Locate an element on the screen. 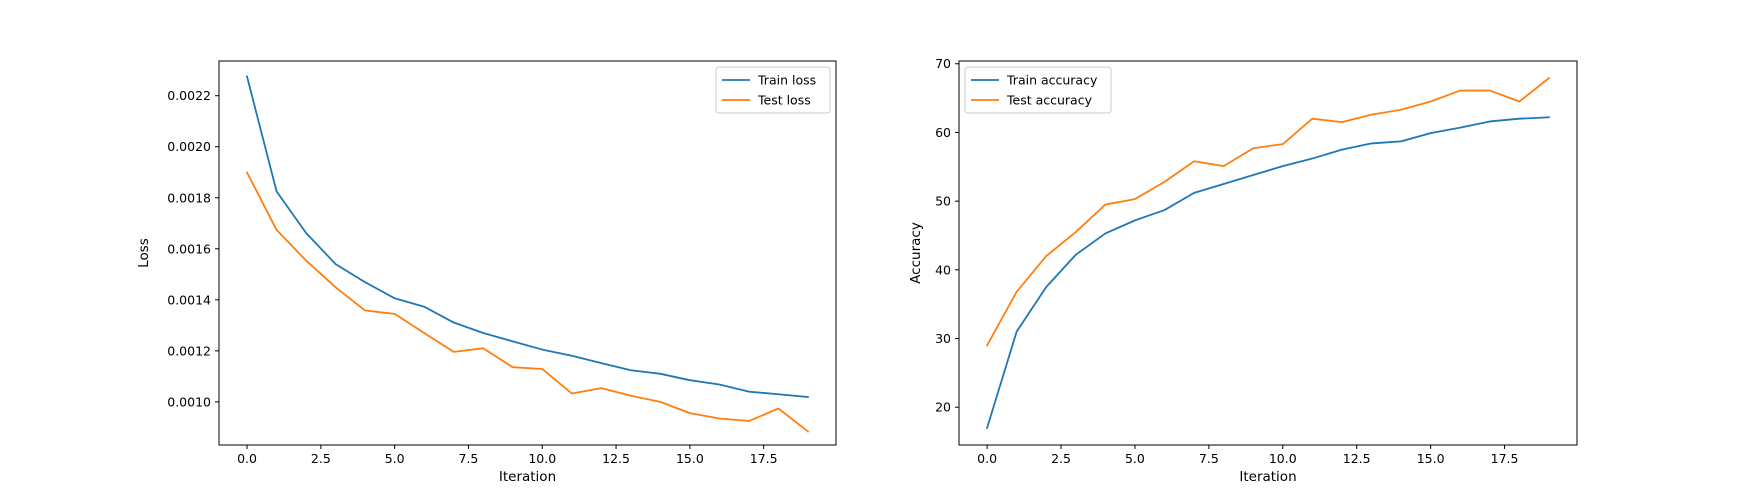 This screenshot has width=1750, height=500. y-tick-label: 0.0010 is located at coordinates (189, 401).